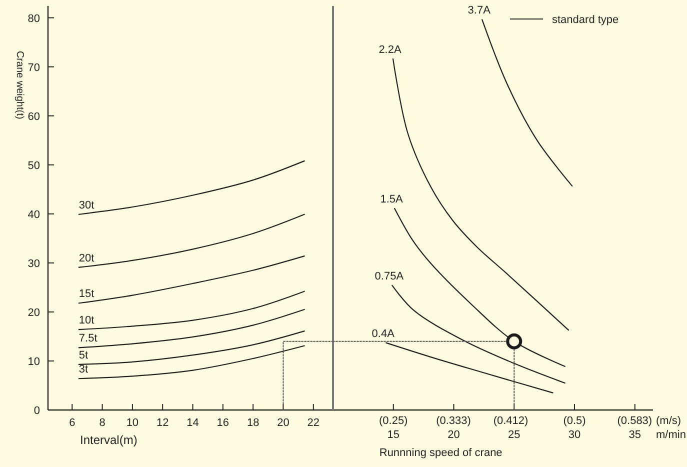  I want to click on series-label: 3t, so click(83, 370).